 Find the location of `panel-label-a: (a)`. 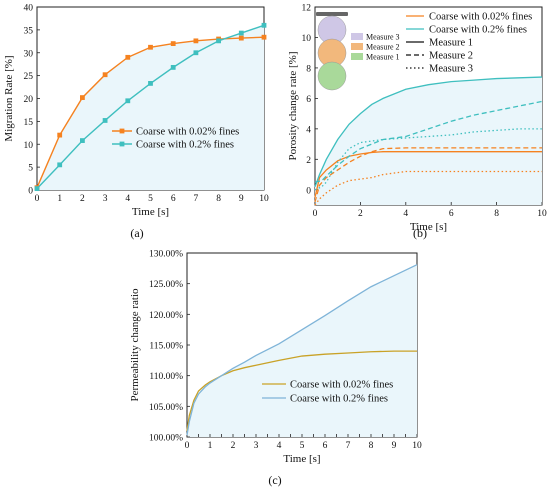

panel-label-a: (a) is located at coordinates (136, 233).